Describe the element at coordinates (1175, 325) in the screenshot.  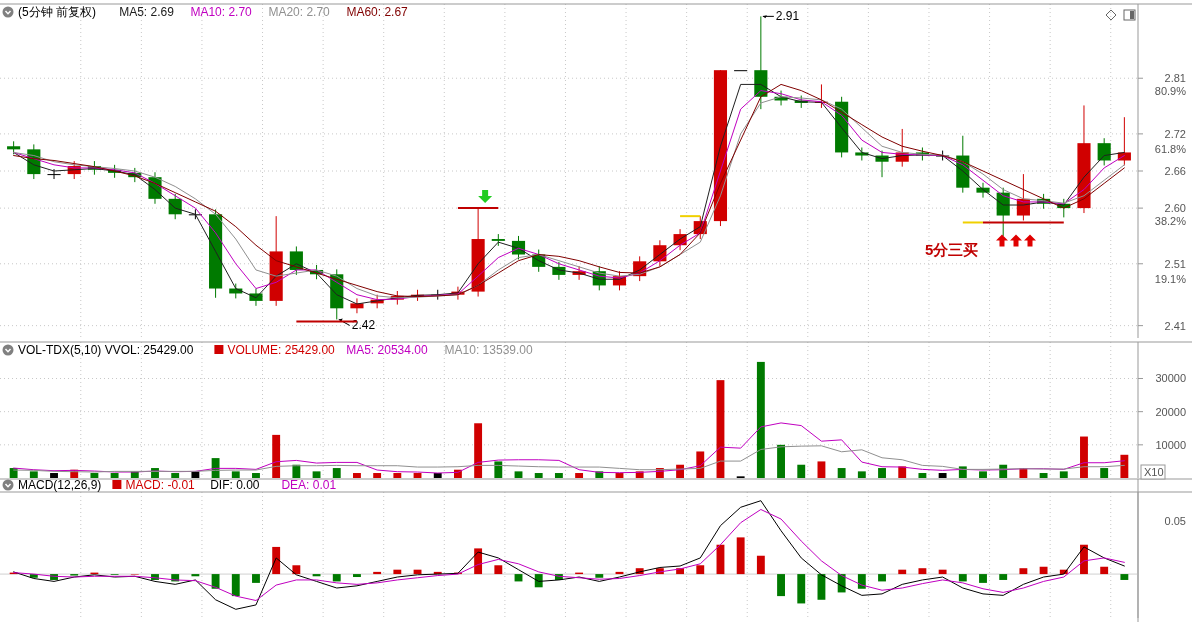
I see `y-tick-label: 2.41` at that location.